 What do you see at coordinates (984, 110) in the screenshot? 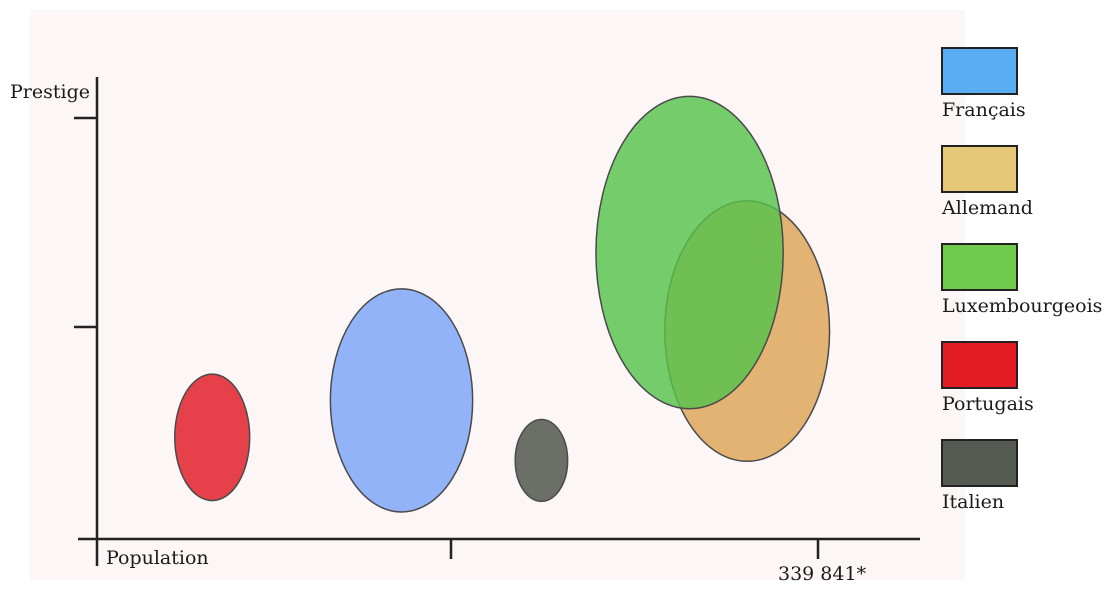
I see `legend-label-français: Français` at bounding box center [984, 110].